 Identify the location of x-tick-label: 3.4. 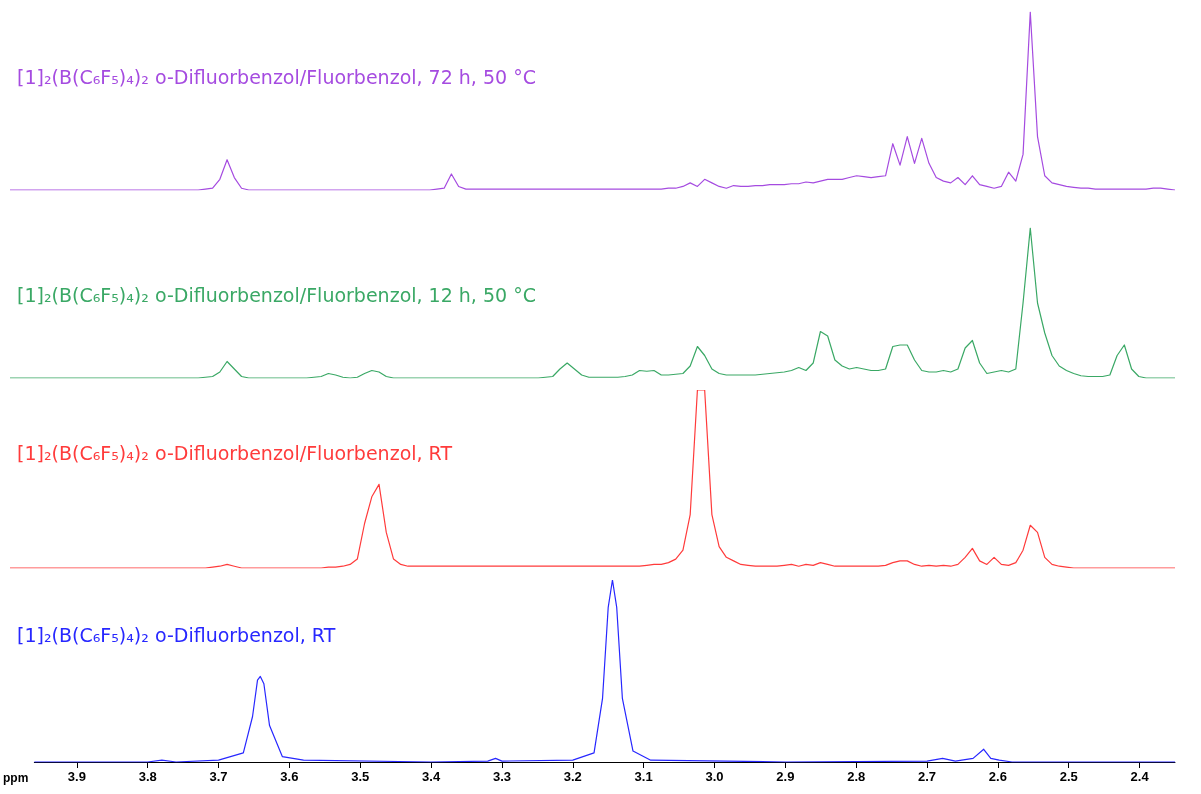
(431, 776).